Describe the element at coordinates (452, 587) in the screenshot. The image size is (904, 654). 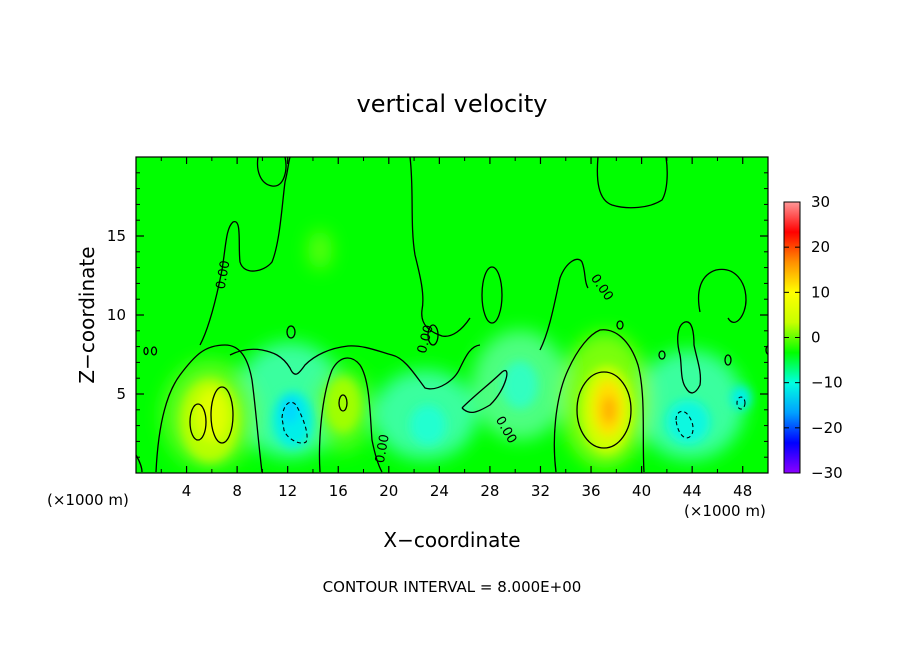
I see `contour-interval-text: CONTOUR INTERVAL = 8.000E+00` at that location.